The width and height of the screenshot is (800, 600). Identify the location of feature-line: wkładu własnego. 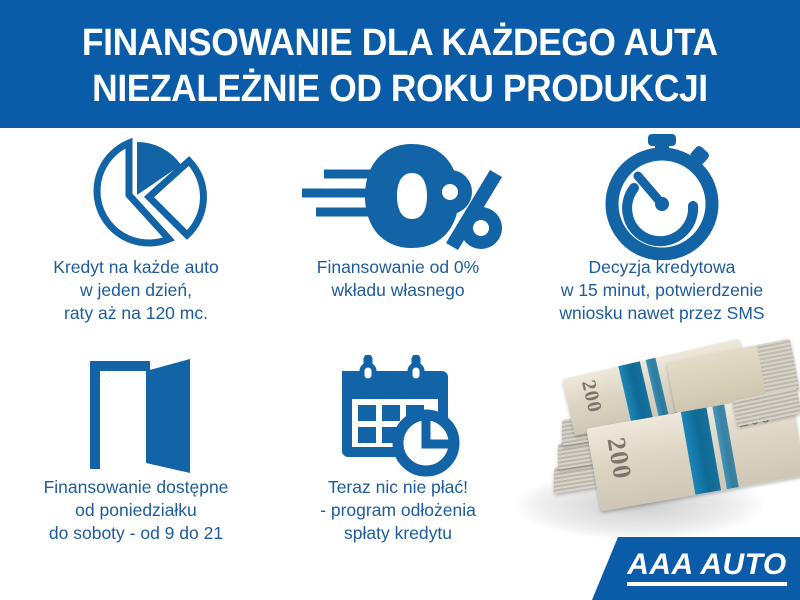
(398, 290).